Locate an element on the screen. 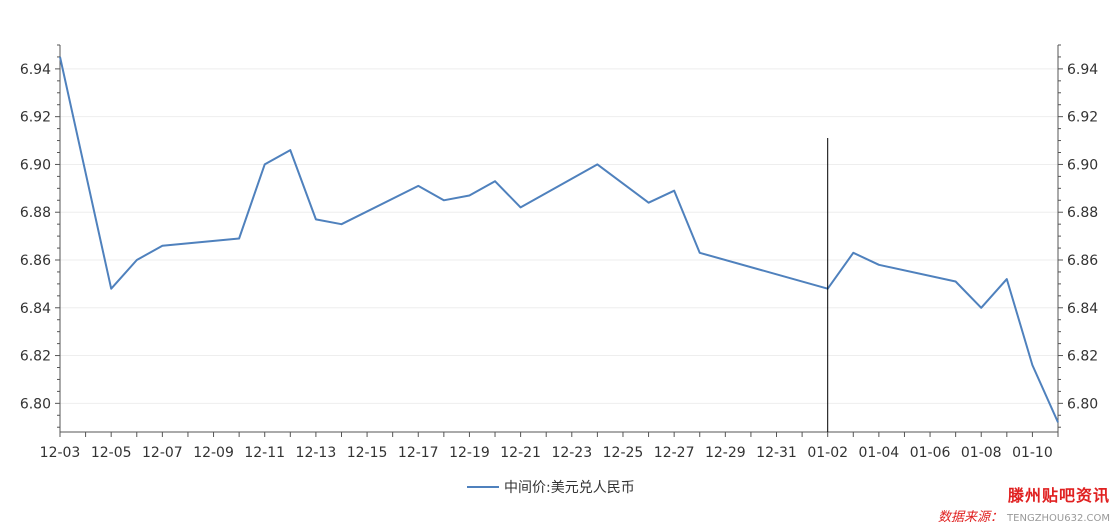 Image resolution: width=1118 pixels, height=527 pixels. x-tick-label: 12-09 is located at coordinates (213, 453).